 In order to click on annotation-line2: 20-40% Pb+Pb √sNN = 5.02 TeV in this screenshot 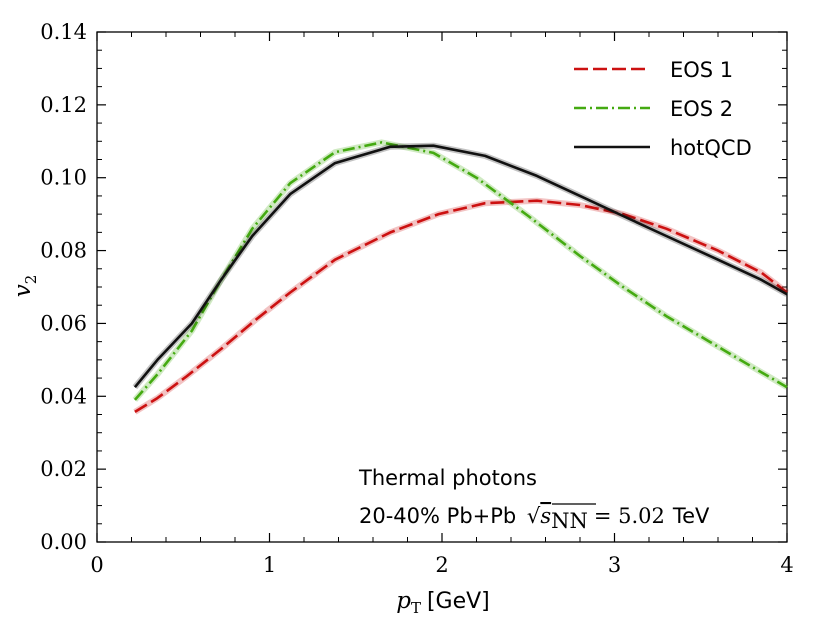, I will do `click(534, 518)`.